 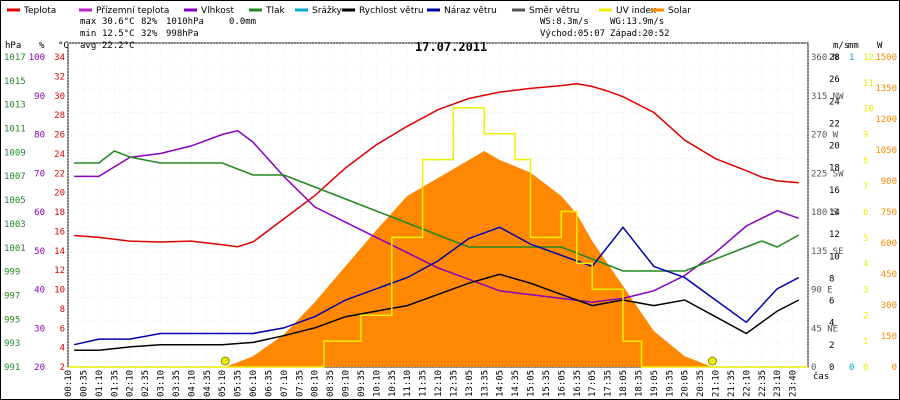 I want to click on tick-x: 20:35, so click(x=701, y=383).